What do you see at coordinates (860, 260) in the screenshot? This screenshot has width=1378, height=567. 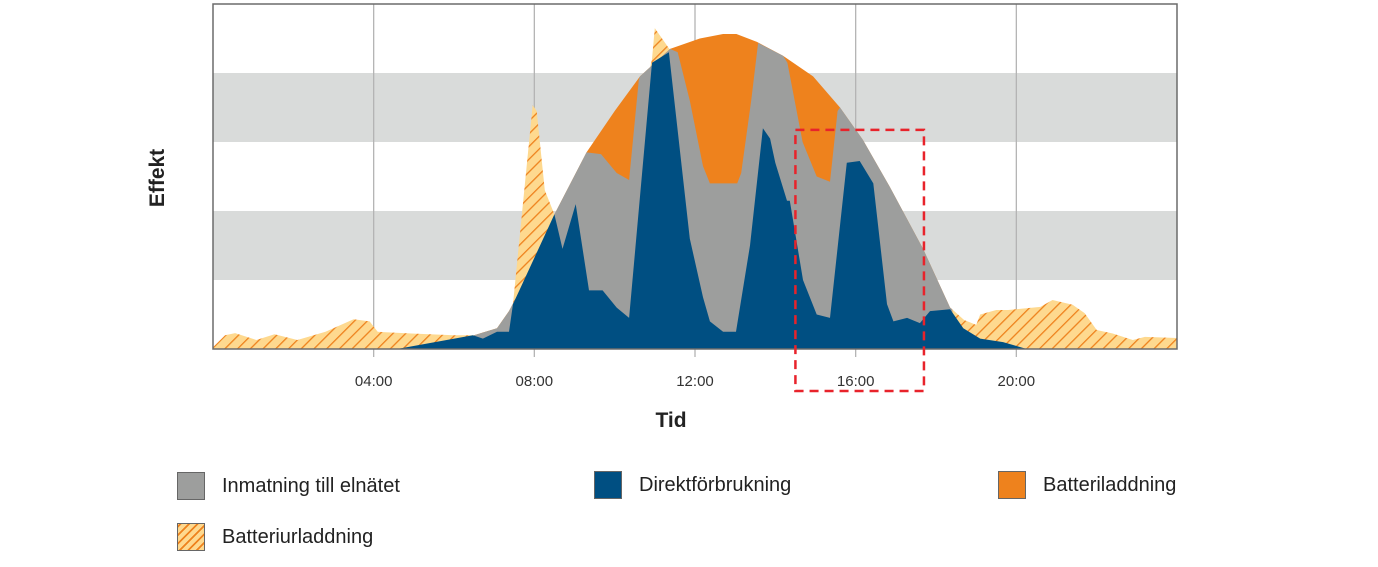 I see `highlight-box` at bounding box center [860, 260].